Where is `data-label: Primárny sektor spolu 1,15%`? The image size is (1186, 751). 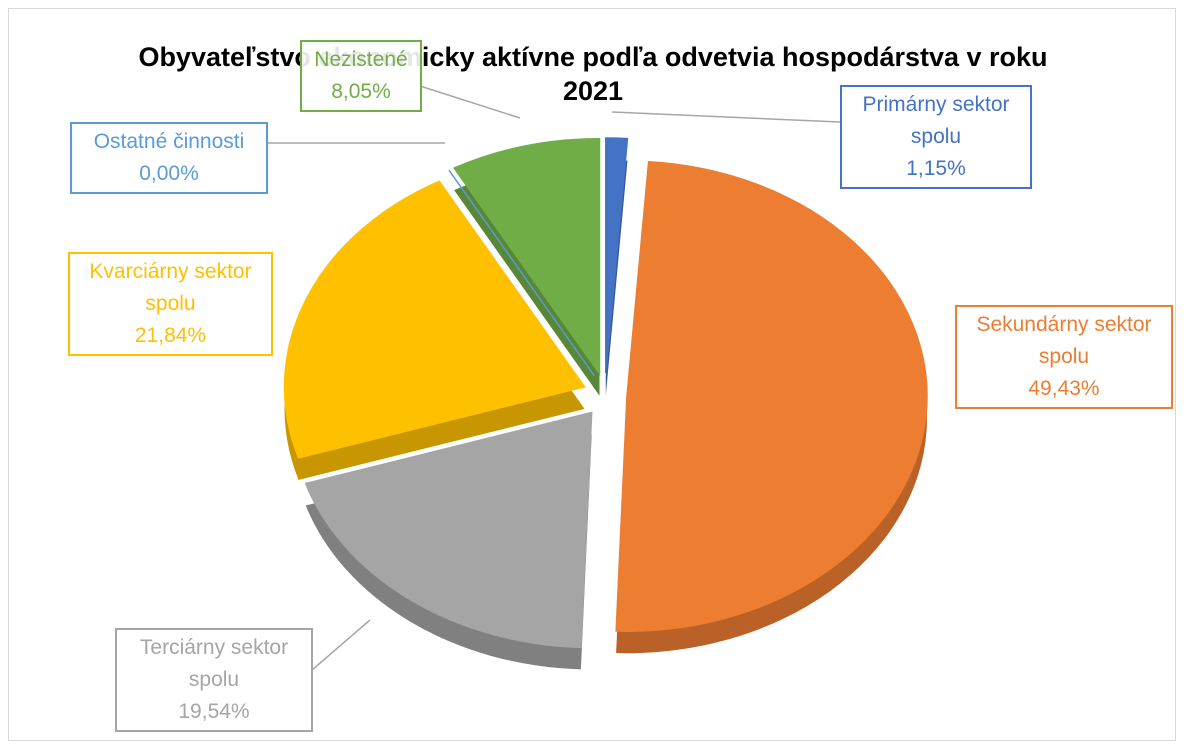 data-label: Primárny sektor spolu 1,15% is located at coordinates (936, 137).